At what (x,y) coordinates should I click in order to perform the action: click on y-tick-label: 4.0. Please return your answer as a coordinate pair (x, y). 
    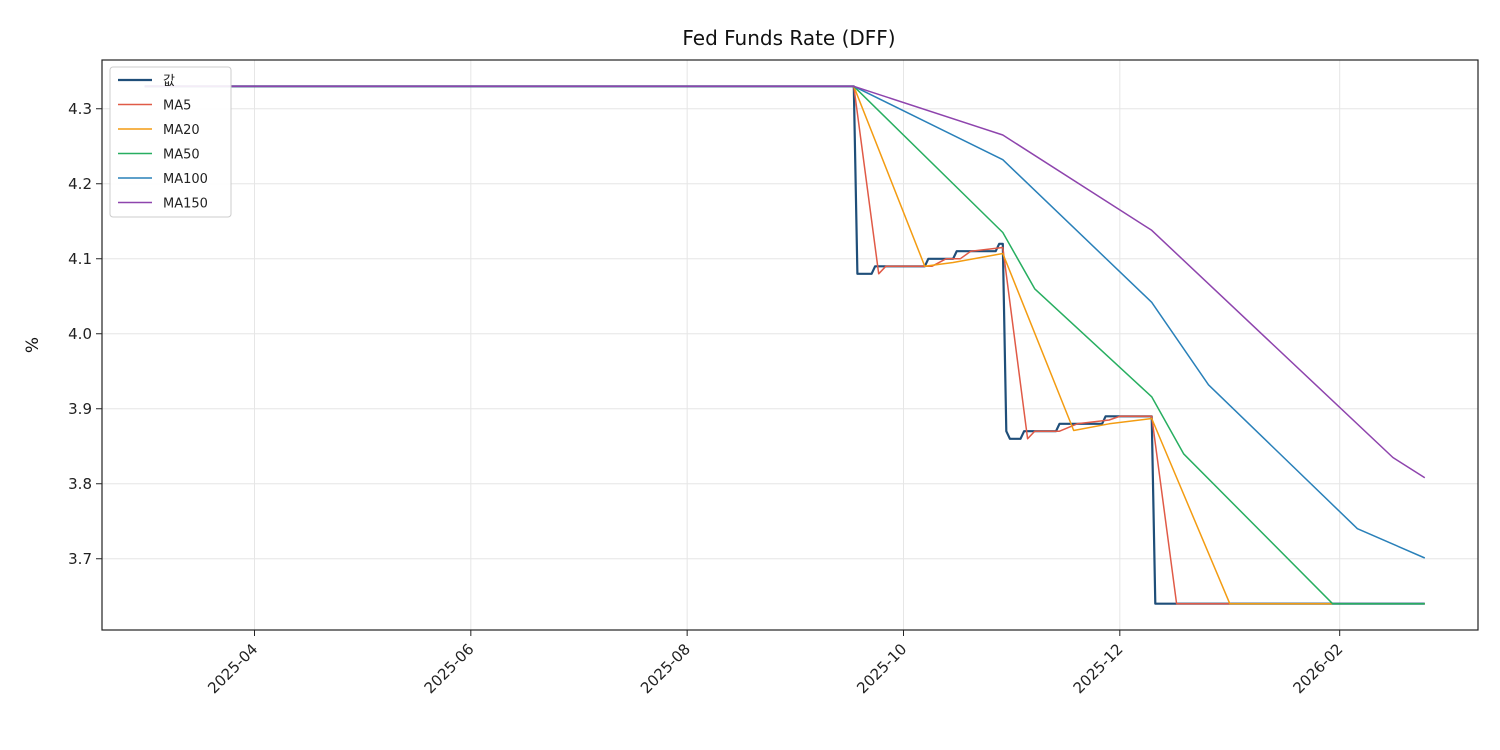
    Looking at the image, I should click on (80, 334).